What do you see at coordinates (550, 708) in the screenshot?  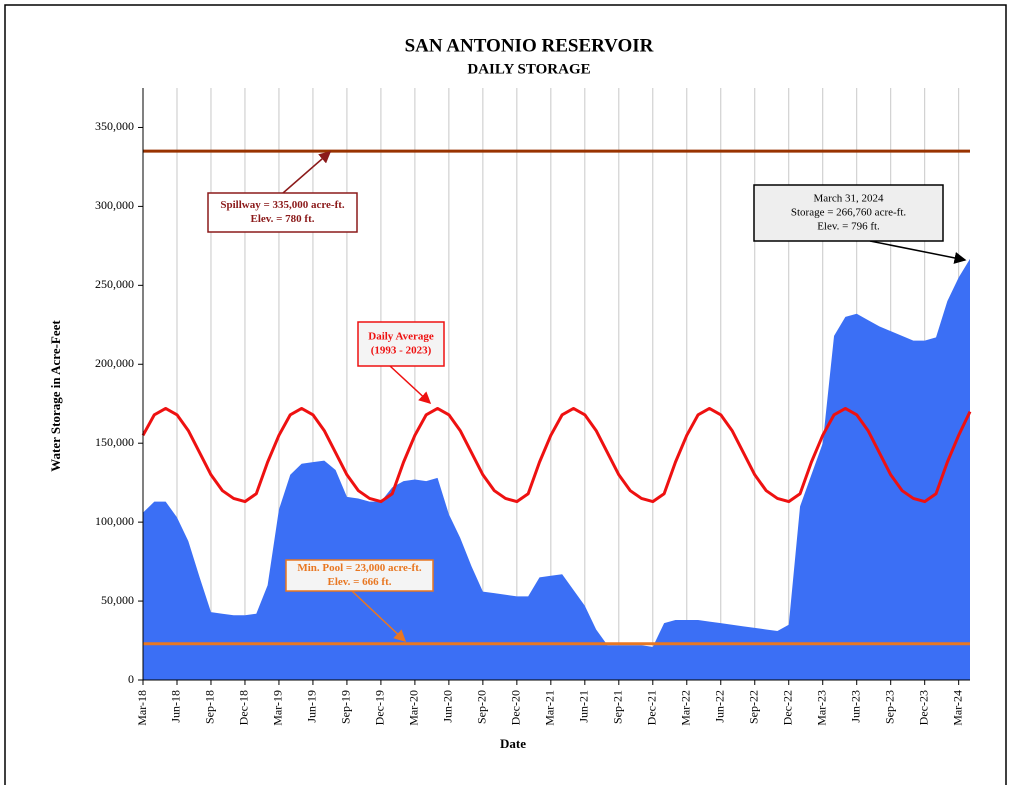 I see `x-tick-label: Mar-21` at bounding box center [550, 708].